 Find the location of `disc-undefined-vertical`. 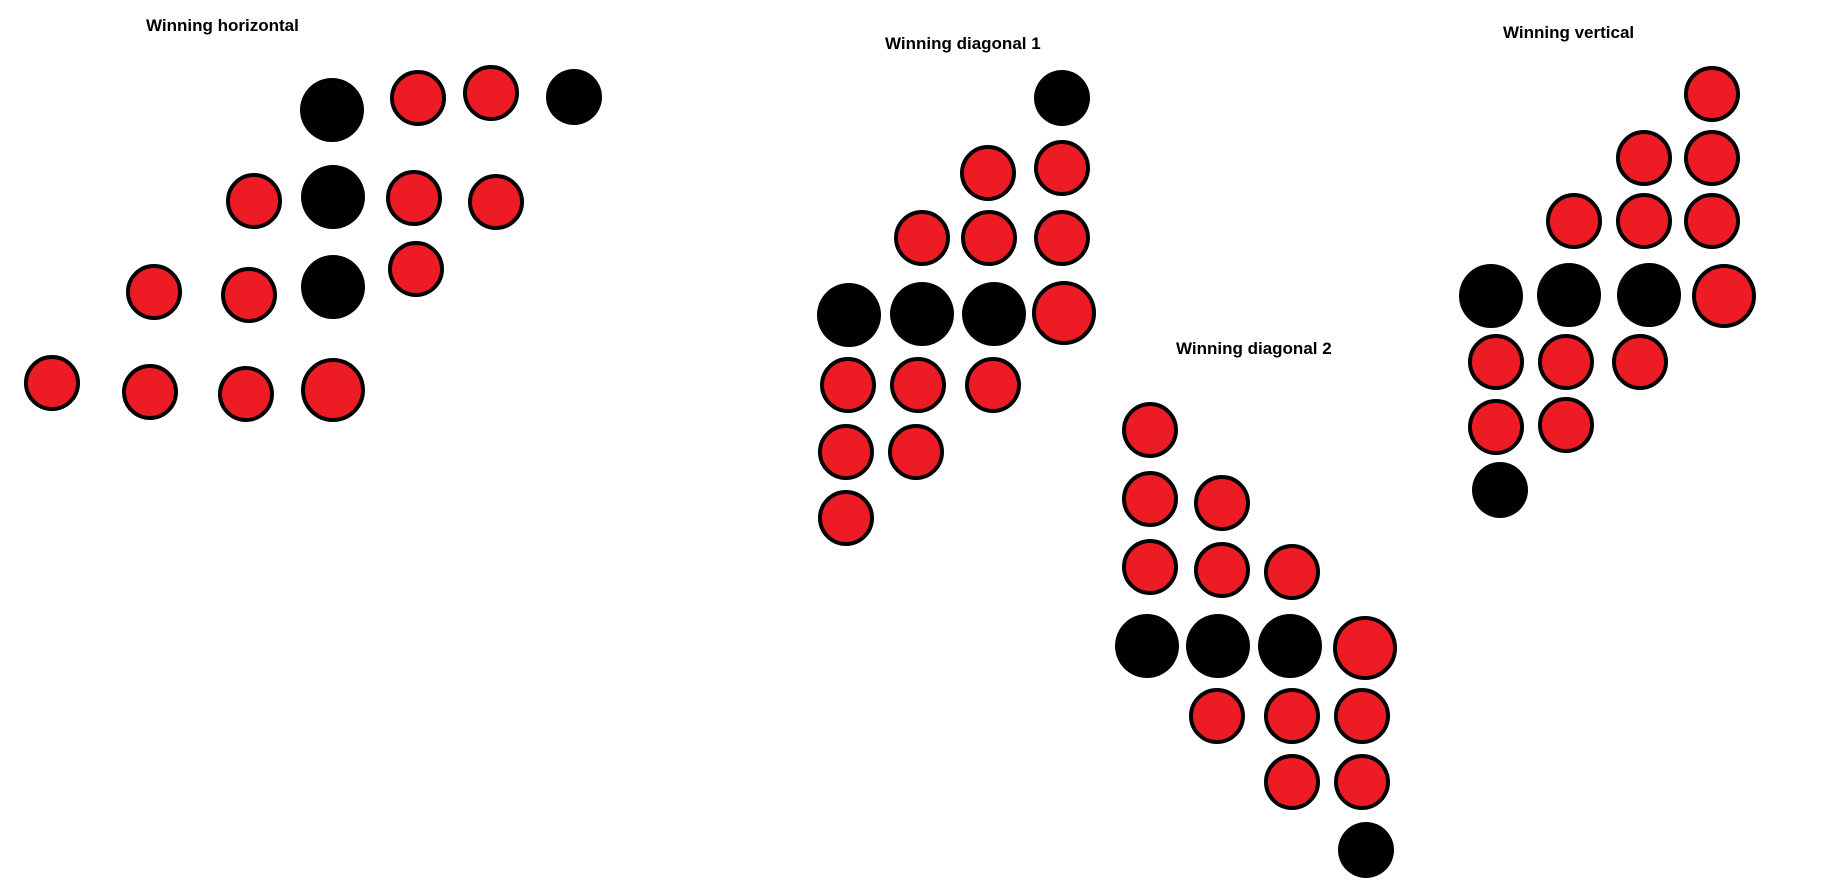

disc-undefined-vertical is located at coordinates (1724, 296).